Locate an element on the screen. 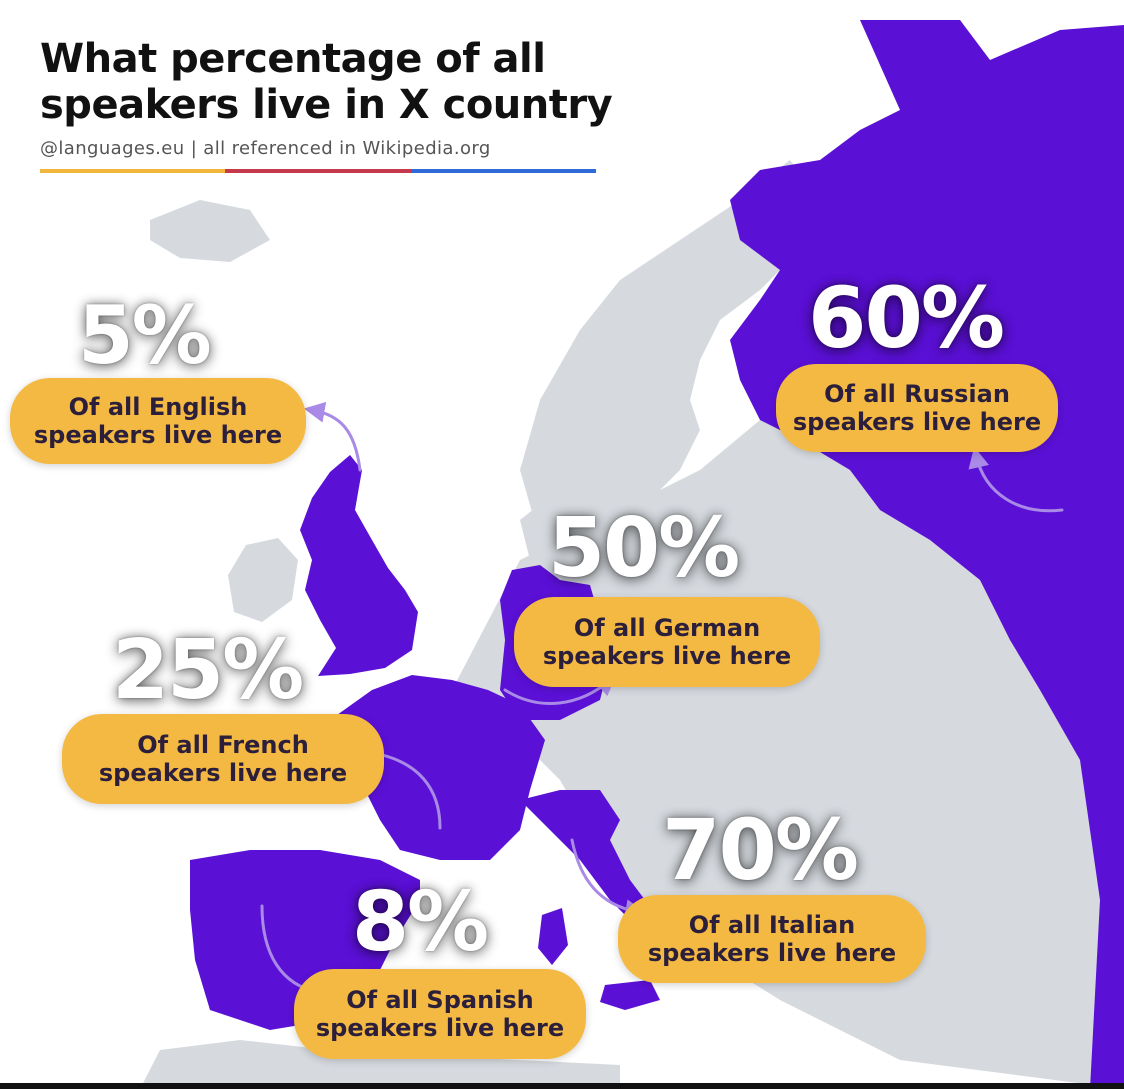  percent-english: 5% is located at coordinates (145, 335).